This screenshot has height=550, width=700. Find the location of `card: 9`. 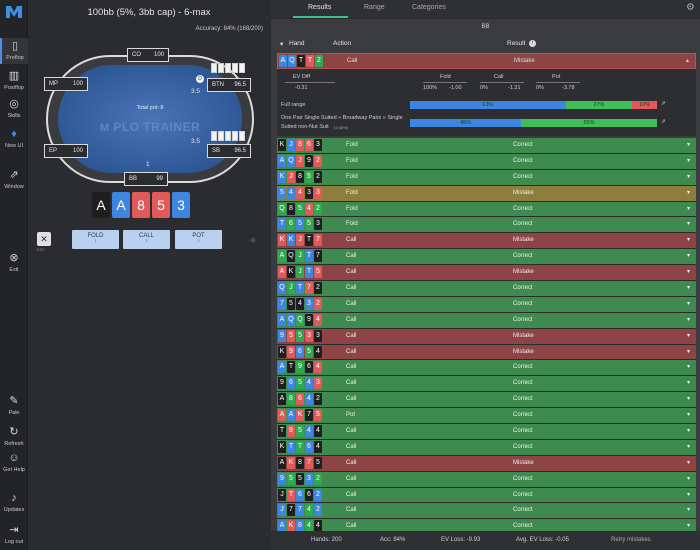

card: 9 is located at coordinates (291, 431).